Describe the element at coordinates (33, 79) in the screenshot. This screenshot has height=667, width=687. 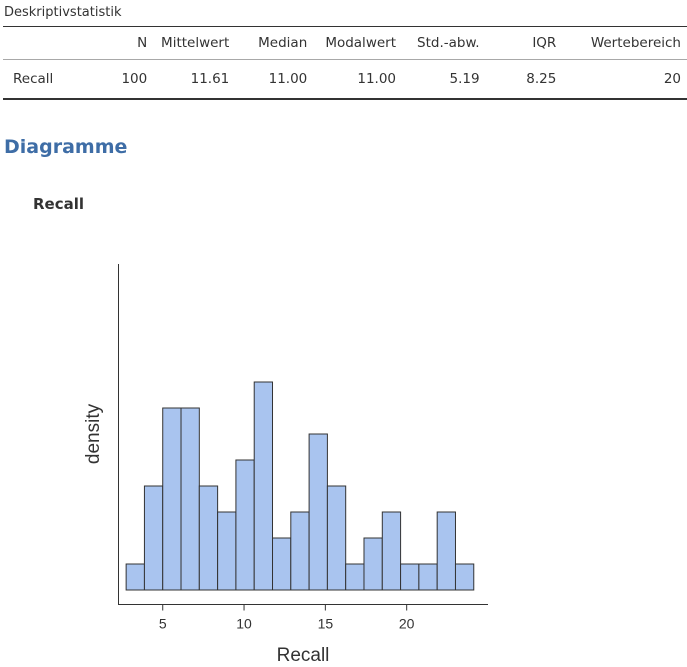
I see `cell-variable: Recall` at that location.